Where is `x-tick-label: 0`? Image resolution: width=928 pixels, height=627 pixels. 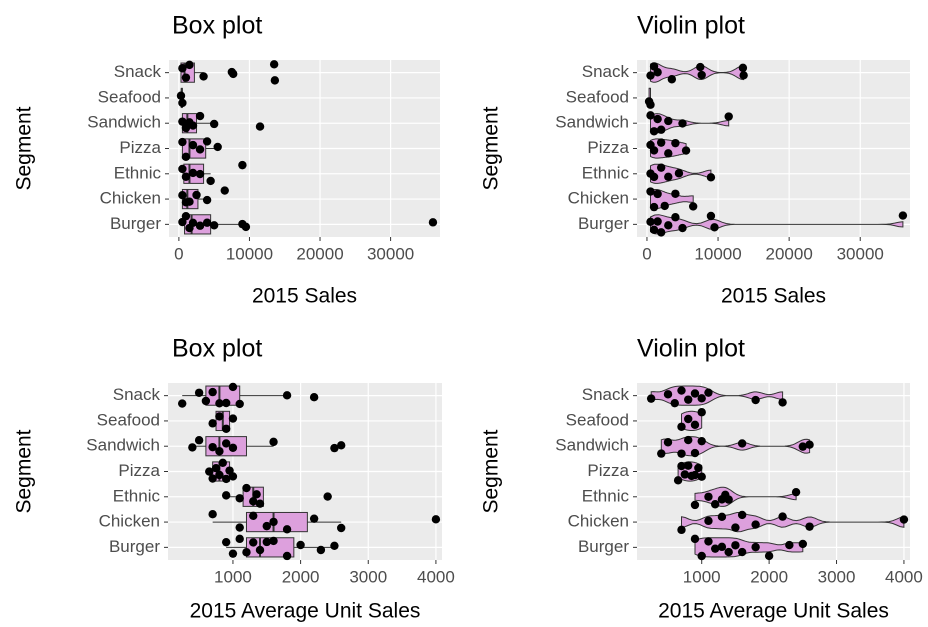
x-tick-label: 0 is located at coordinates (646, 253).